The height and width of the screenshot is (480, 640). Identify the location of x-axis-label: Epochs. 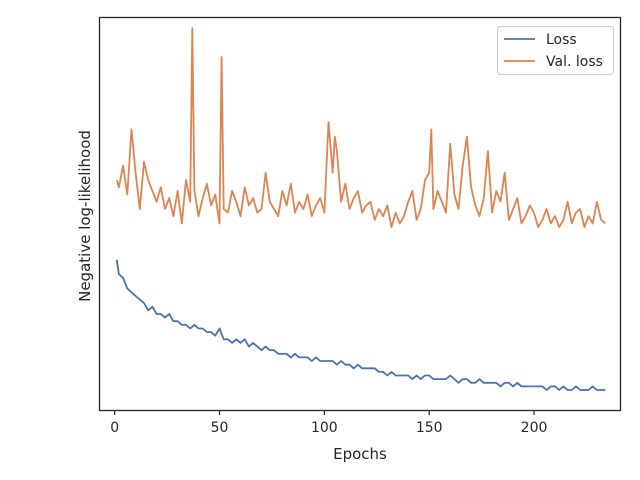
(360, 454).